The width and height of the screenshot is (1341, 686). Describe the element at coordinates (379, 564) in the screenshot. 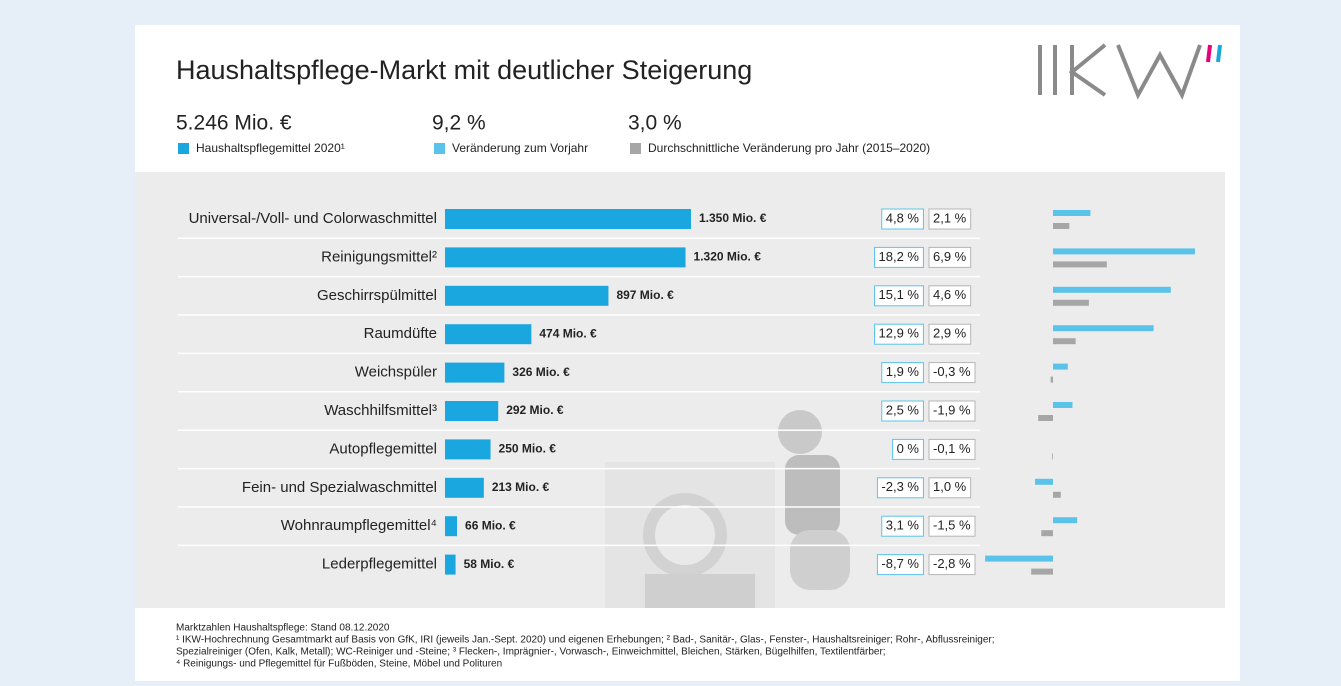

I see `category-label: Lederpflegemittel` at that location.